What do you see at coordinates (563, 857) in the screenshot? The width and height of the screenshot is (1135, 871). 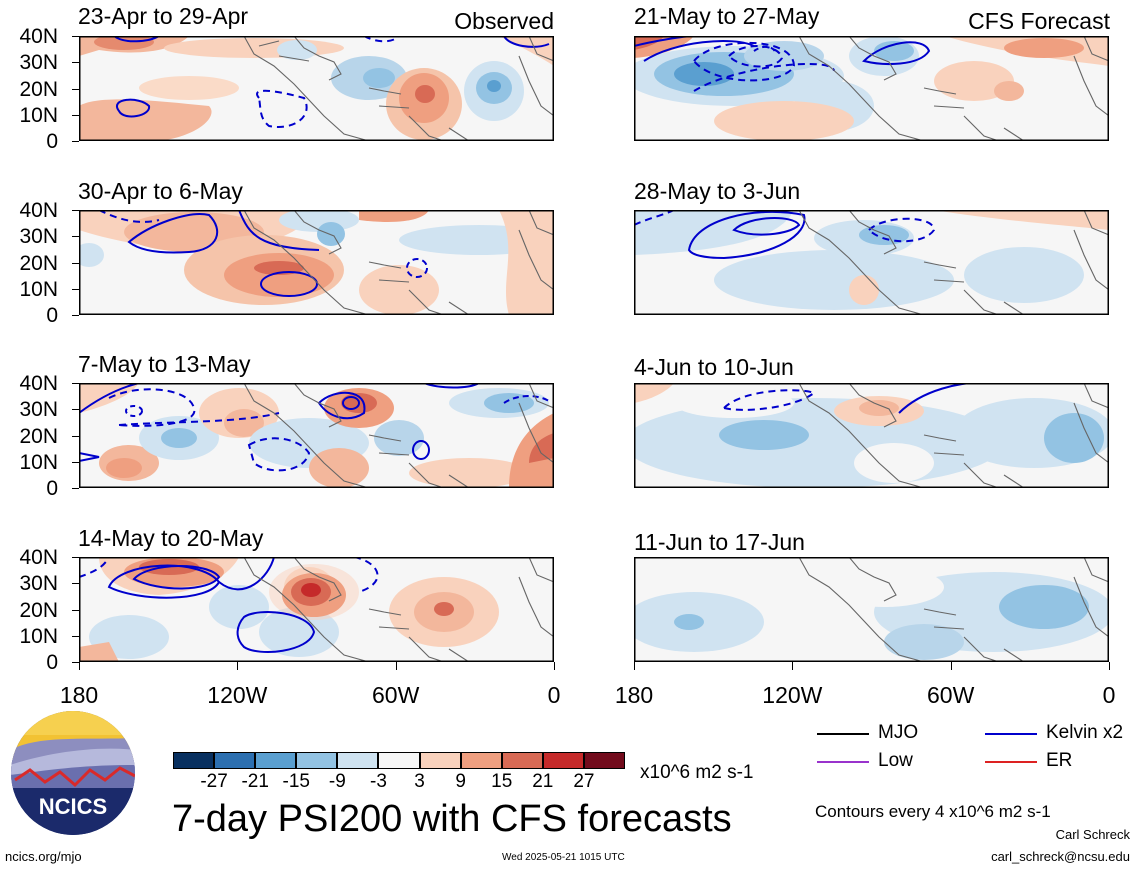 I see `timestamp: Wed 2025-05-21 1015 UTC` at bounding box center [563, 857].